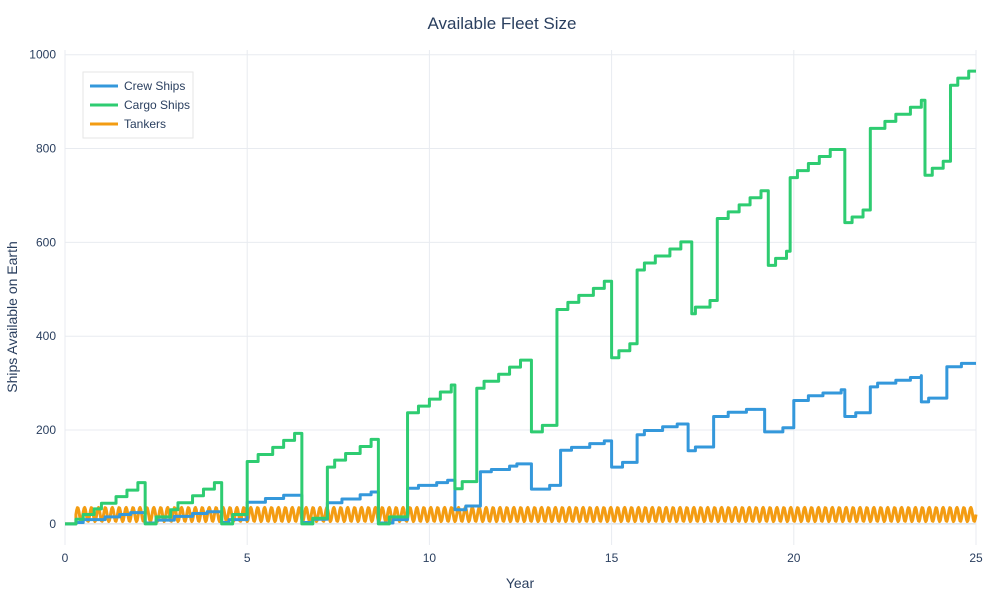  What do you see at coordinates (520, 583) in the screenshot?
I see `x-axis-label: Year` at bounding box center [520, 583].